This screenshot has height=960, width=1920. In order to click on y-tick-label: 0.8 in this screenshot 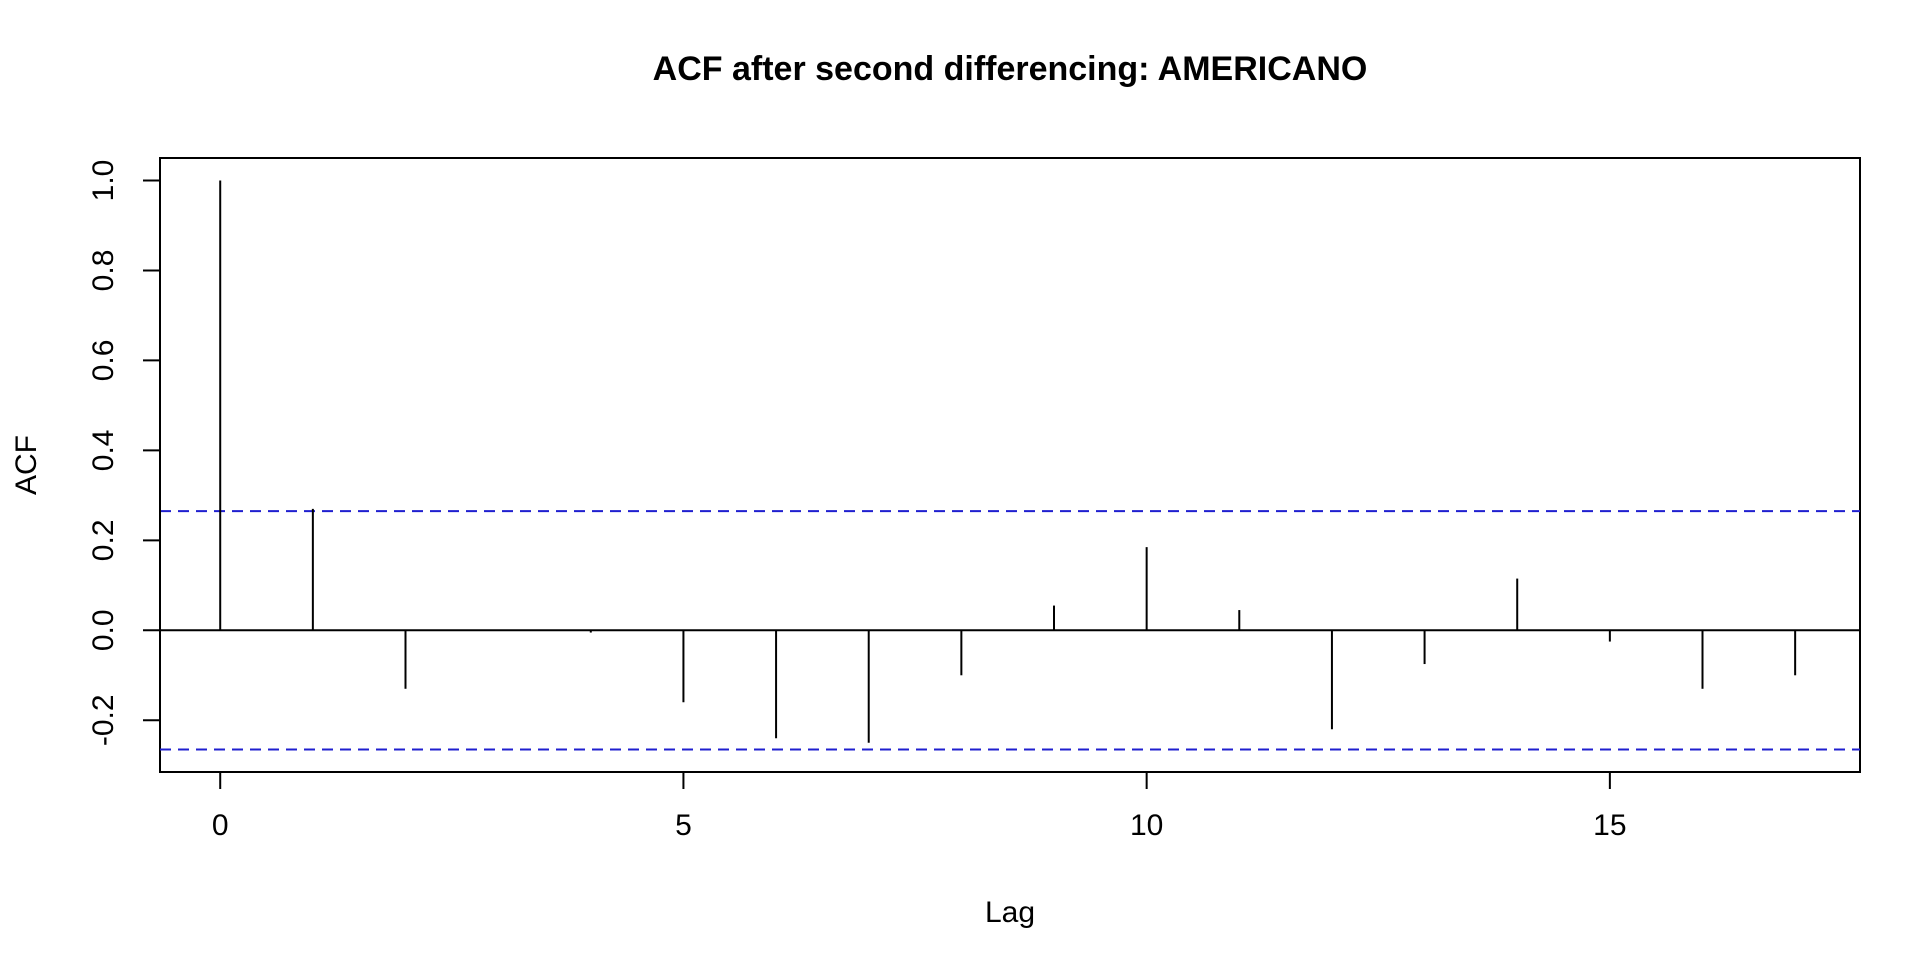, I will do `click(103, 271)`.